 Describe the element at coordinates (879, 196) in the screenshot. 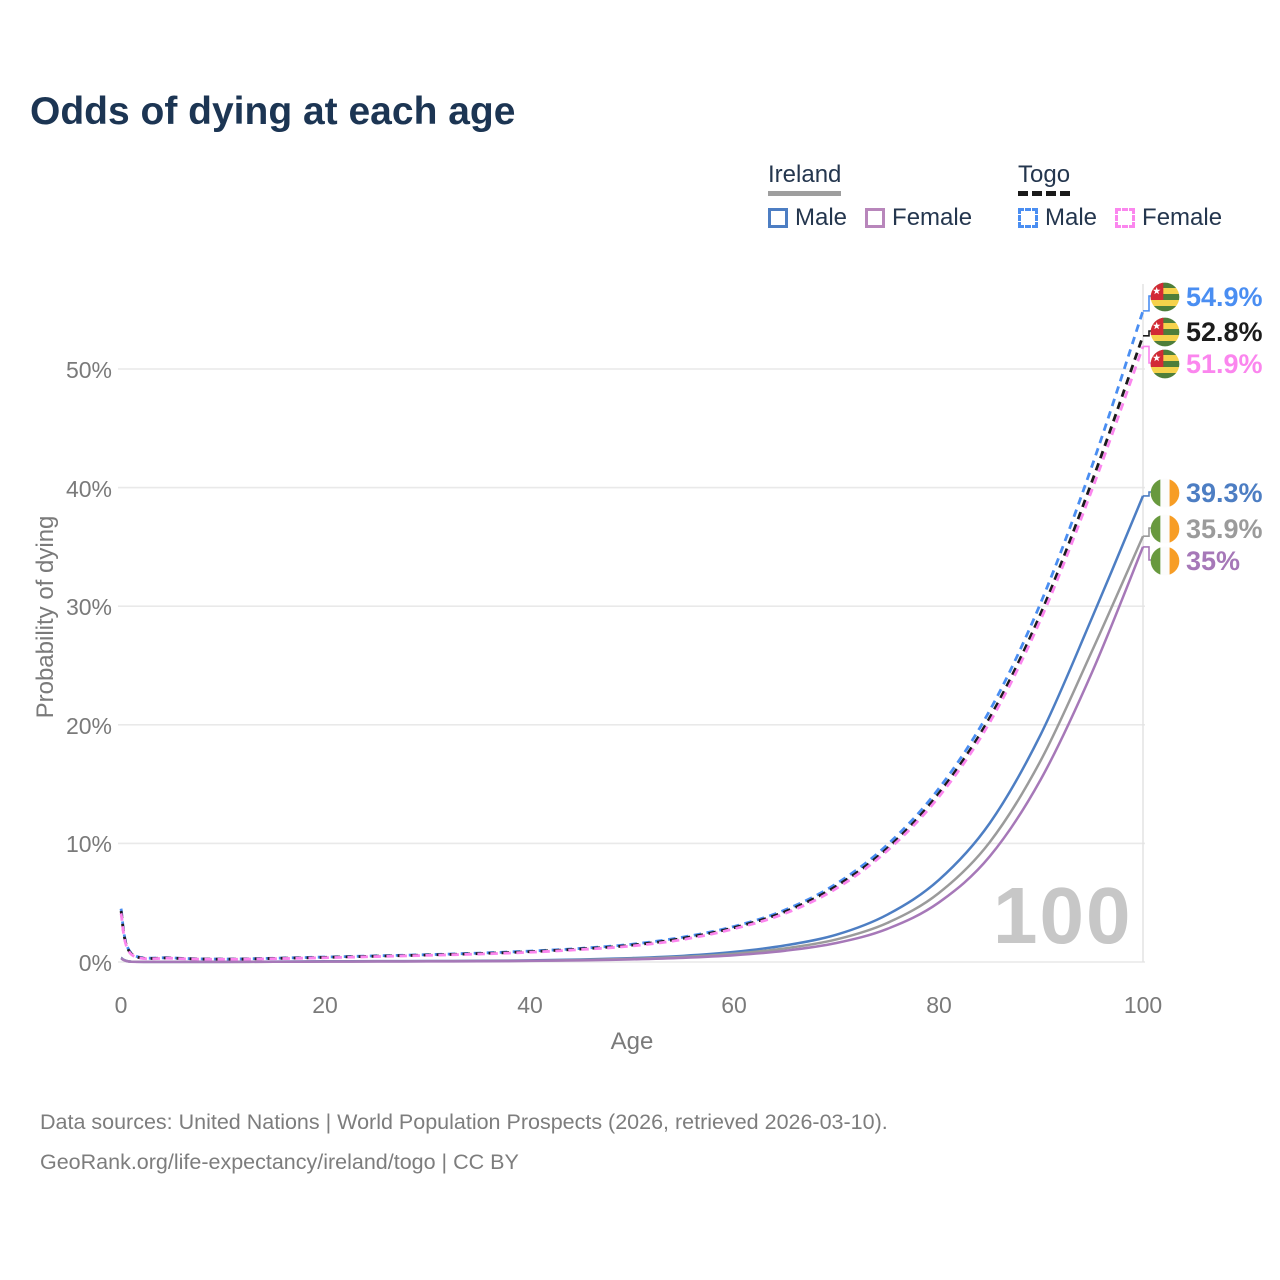

I see `legend-group-ireland: Ireland Male Female` at that location.